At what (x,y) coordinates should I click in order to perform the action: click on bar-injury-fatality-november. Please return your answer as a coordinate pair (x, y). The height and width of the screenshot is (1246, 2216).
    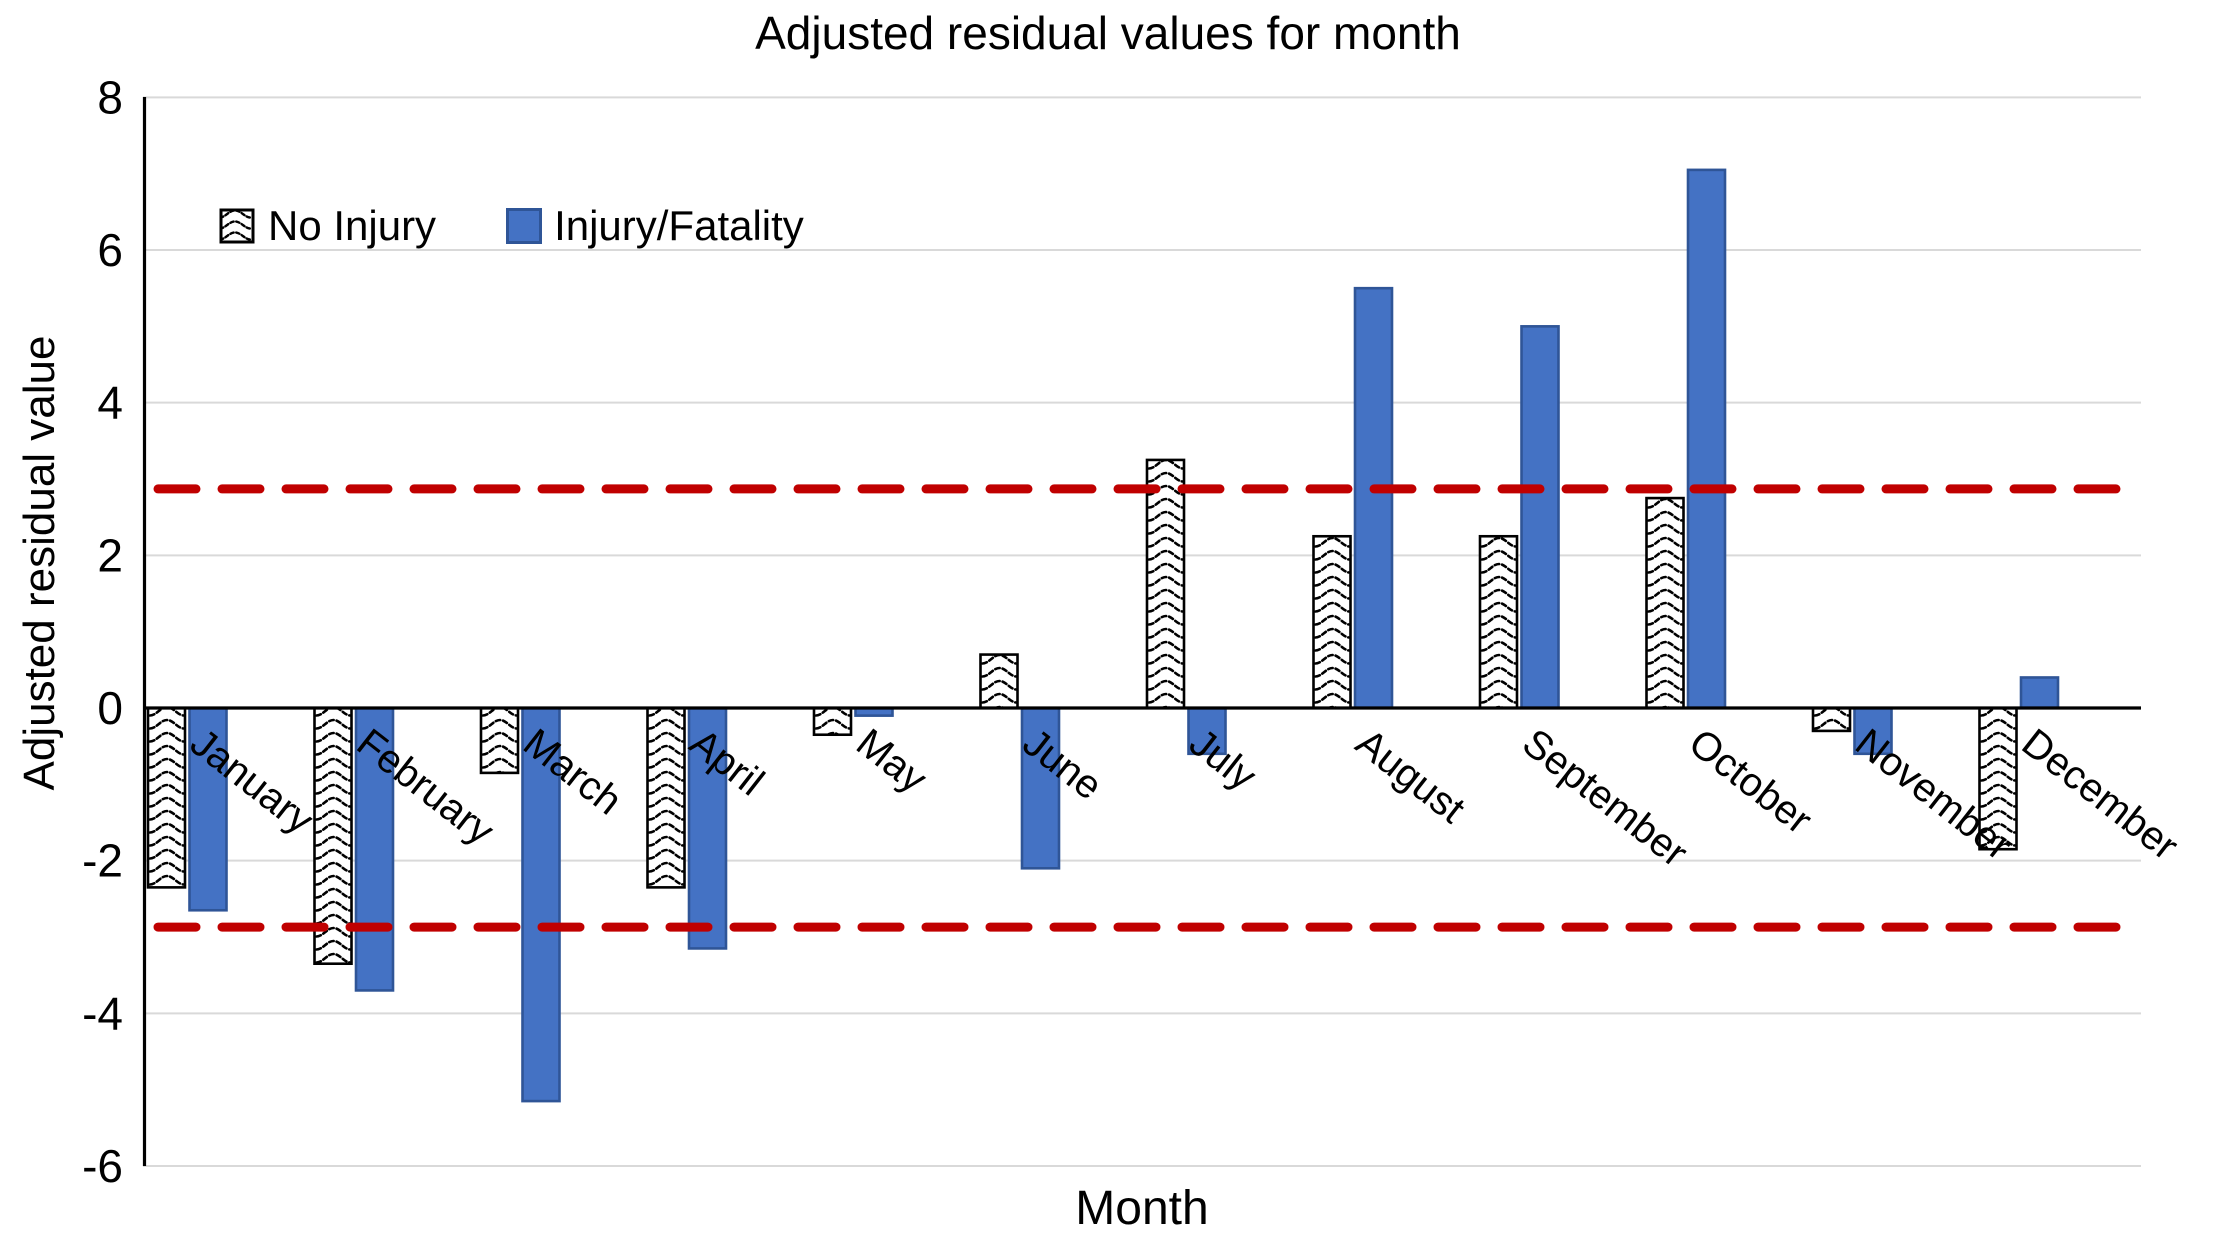
    Looking at the image, I should click on (1873, 731).